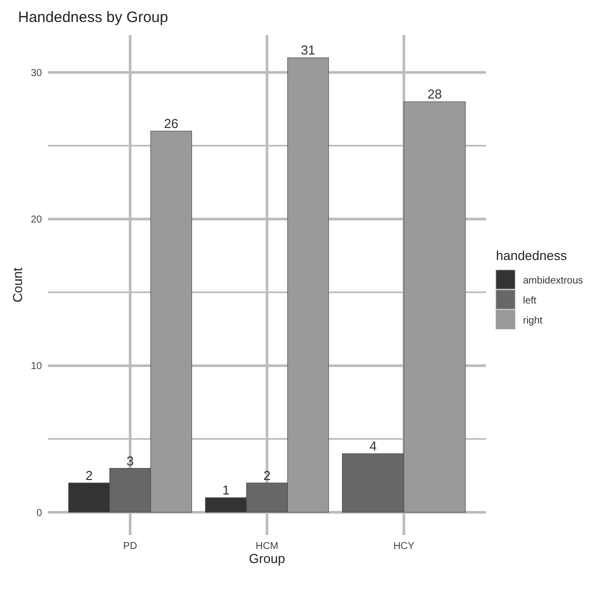 The width and height of the screenshot is (602, 599). What do you see at coordinates (267, 558) in the screenshot?
I see `x-axis-title: Group` at bounding box center [267, 558].